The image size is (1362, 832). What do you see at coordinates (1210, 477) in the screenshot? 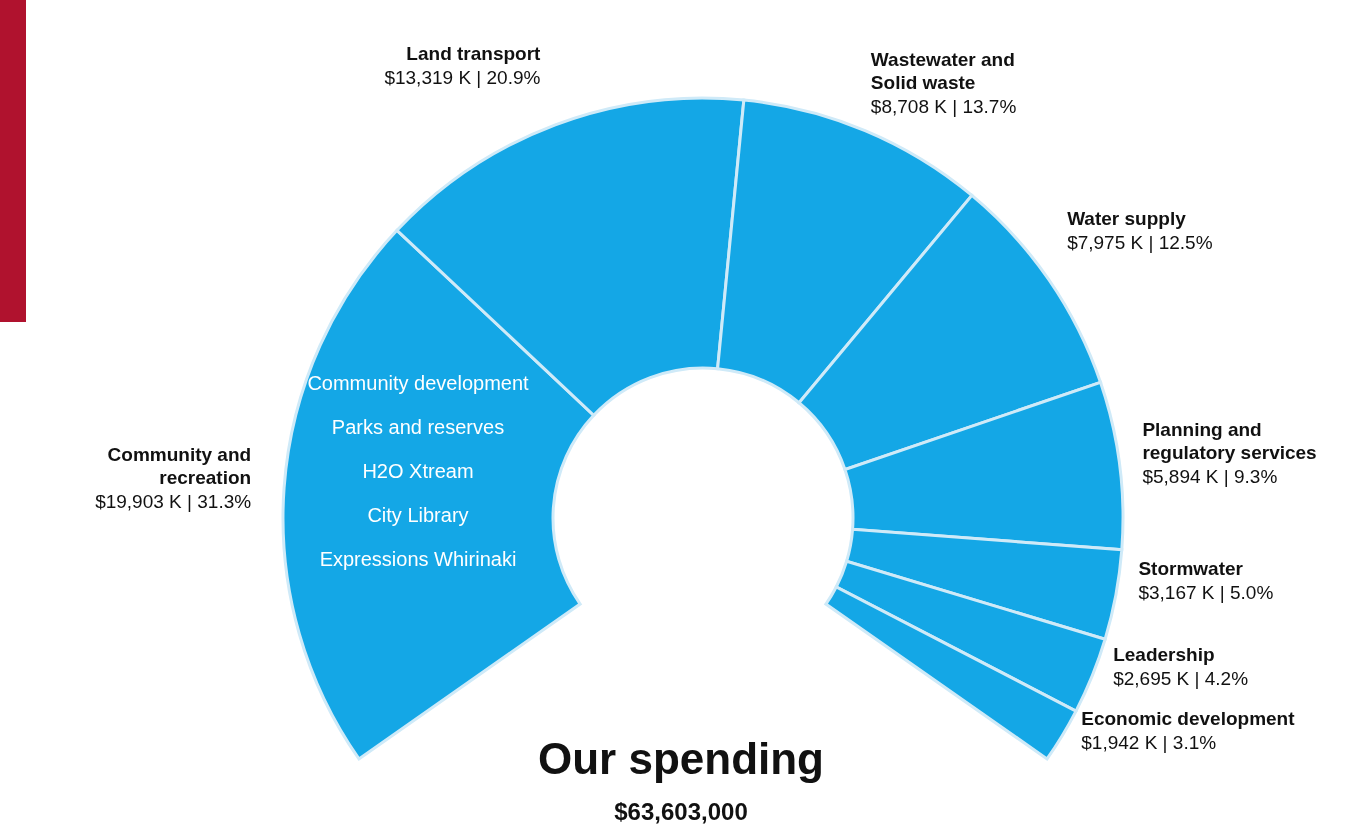
I see `data-label: $5,894 K | 9.3%` at bounding box center [1210, 477].